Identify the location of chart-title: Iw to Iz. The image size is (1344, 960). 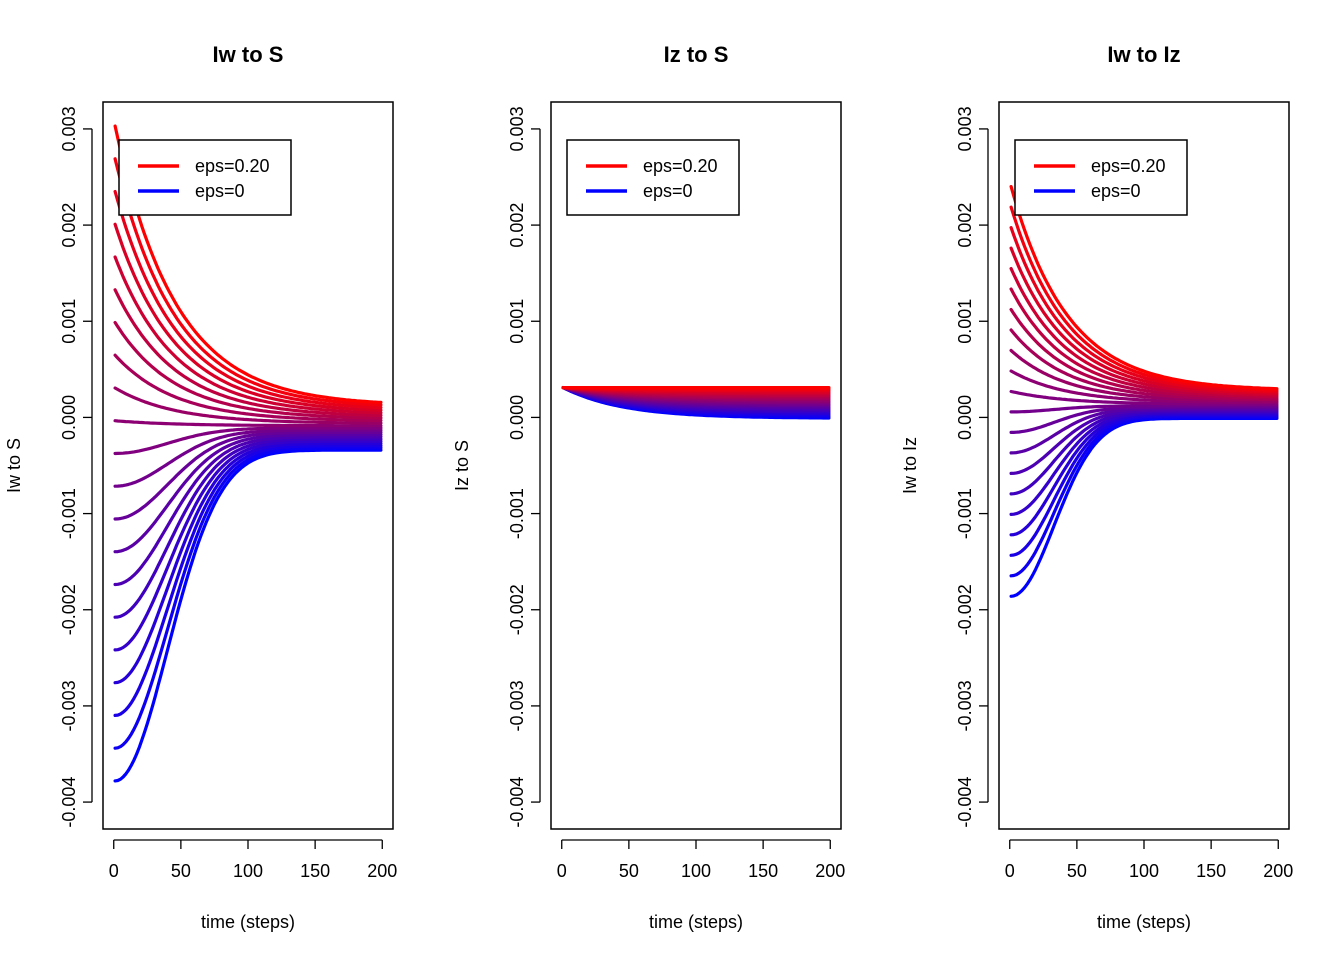
(1143, 54).